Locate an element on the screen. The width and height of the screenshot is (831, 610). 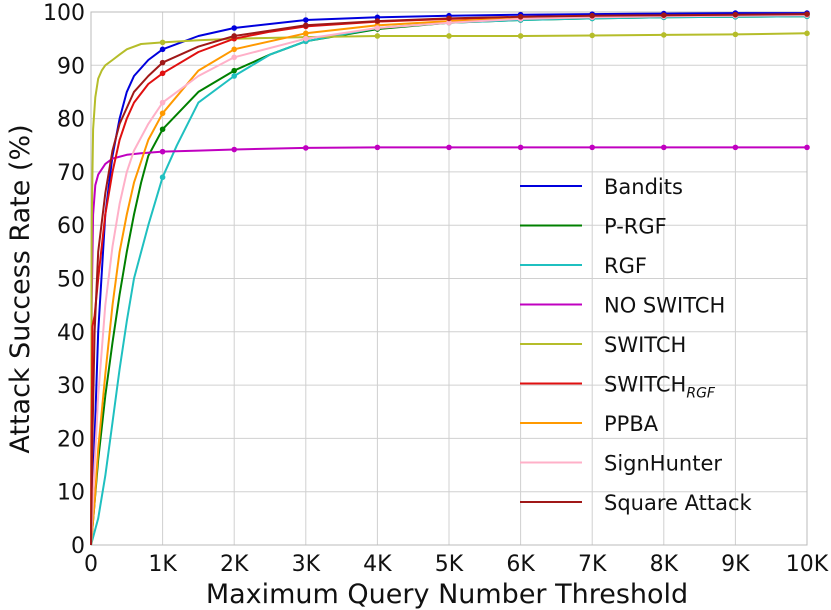
y-tick-labels: 0 10 20 30 40 50 60 70 80 90 100 is located at coordinates (64, 280).